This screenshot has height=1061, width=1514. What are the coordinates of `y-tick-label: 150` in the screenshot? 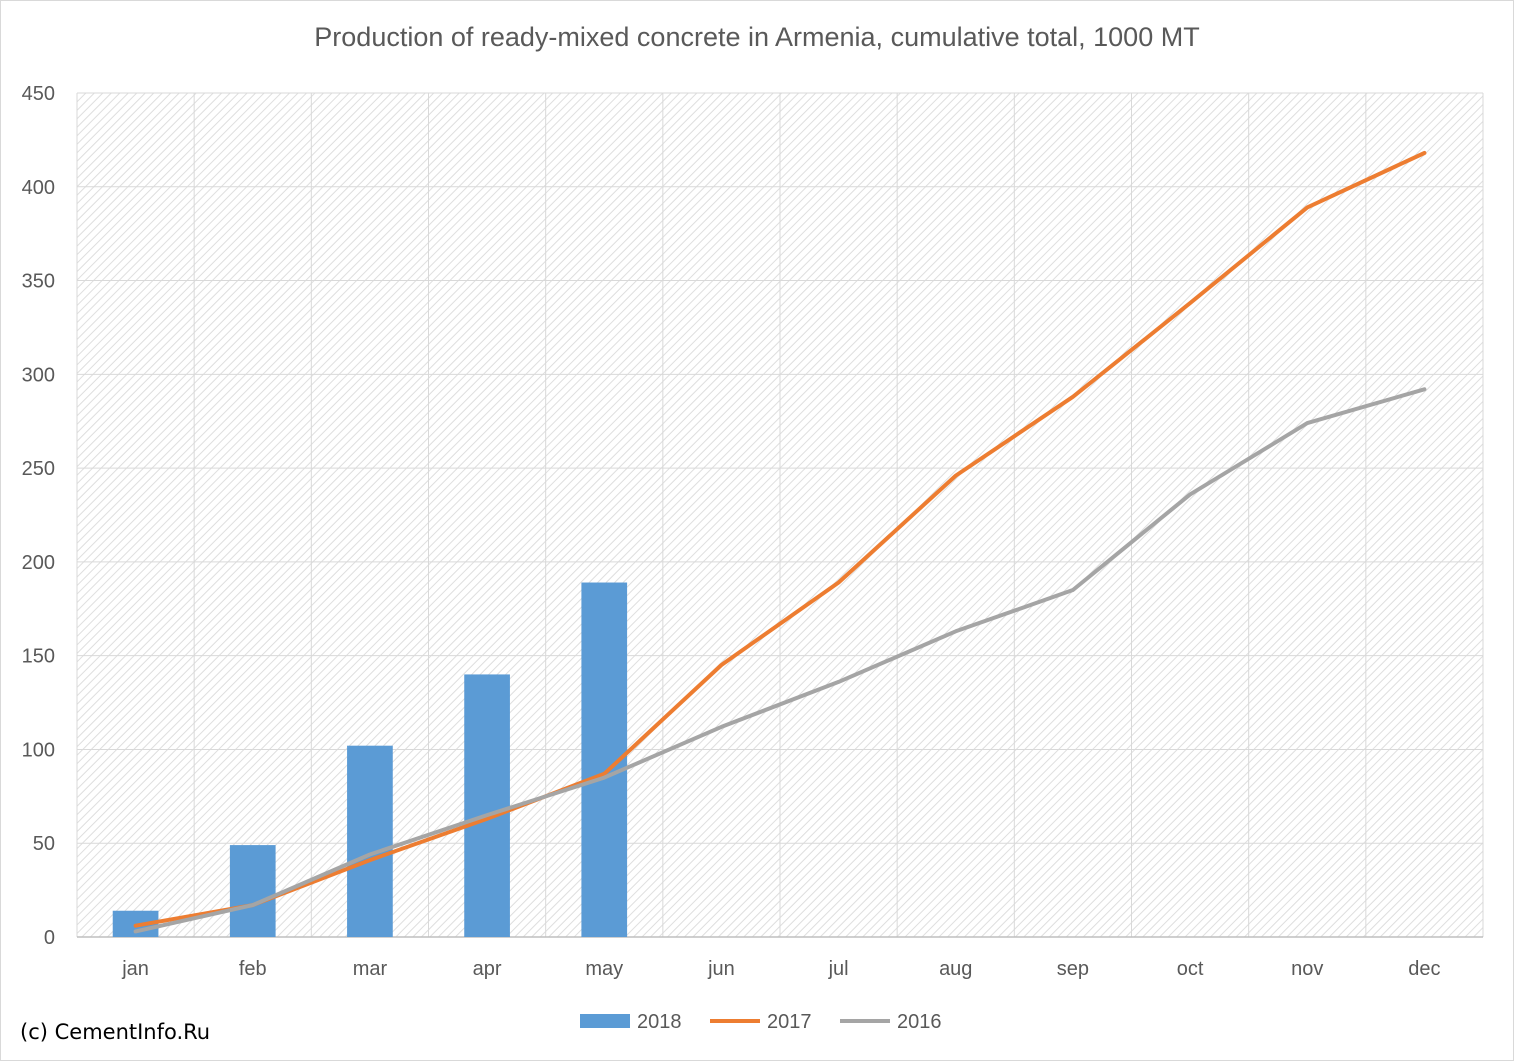 It's located at (38, 657).